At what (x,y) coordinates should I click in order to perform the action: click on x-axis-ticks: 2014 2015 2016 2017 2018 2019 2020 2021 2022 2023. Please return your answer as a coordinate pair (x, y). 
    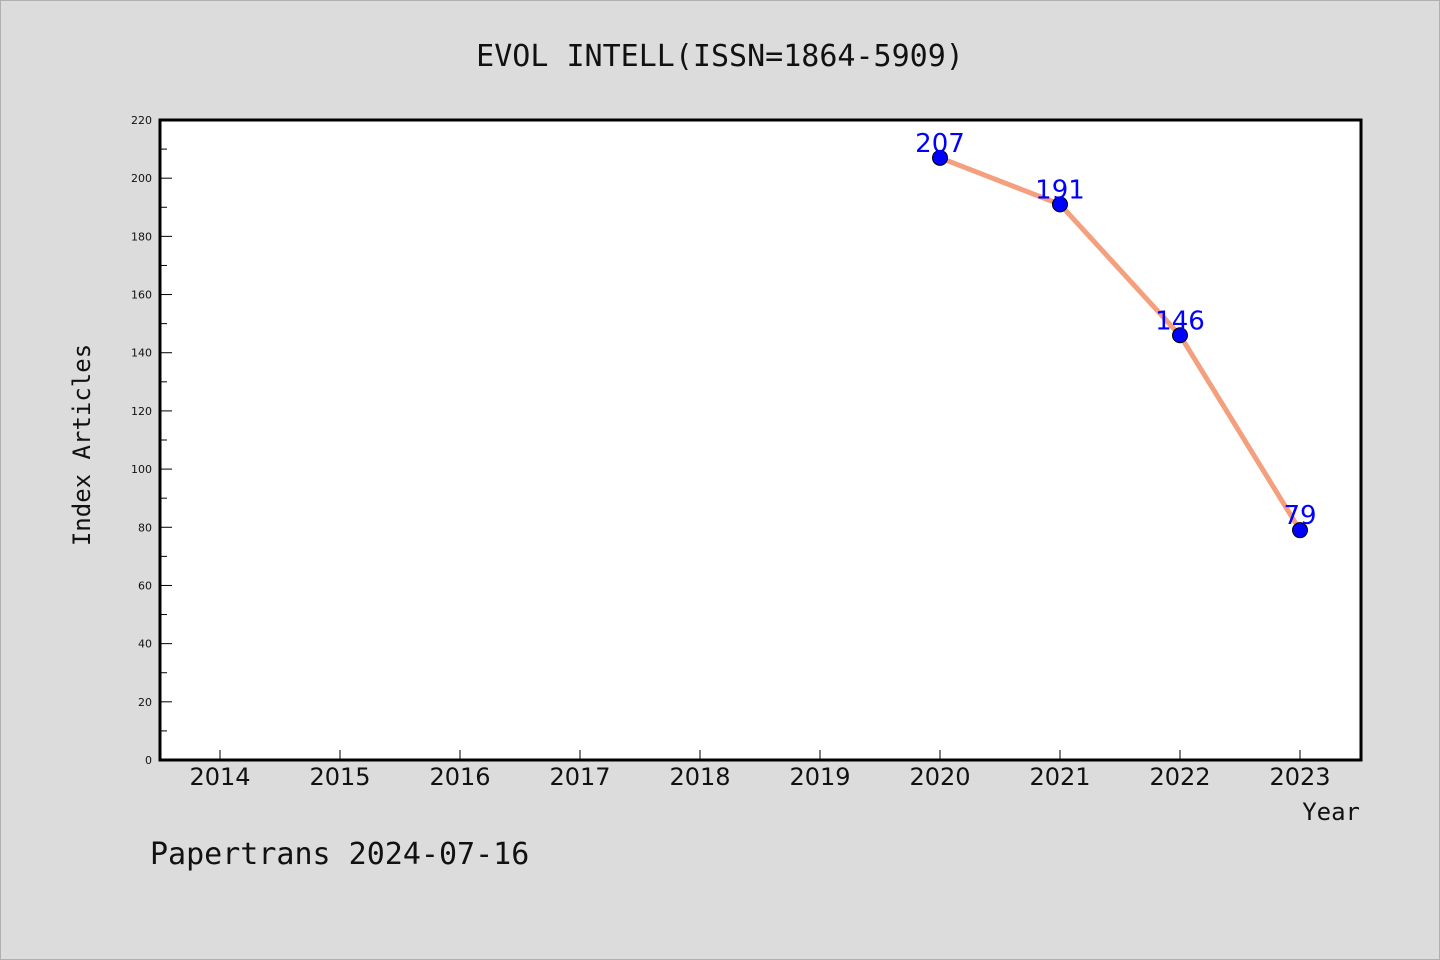
    Looking at the image, I should click on (760, 770).